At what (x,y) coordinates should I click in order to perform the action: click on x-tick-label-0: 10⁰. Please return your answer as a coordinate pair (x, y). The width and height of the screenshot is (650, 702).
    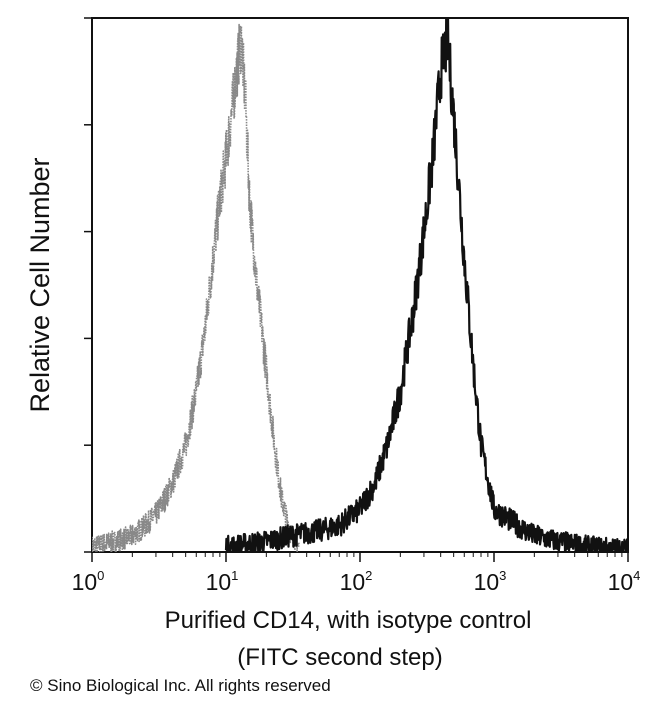
    Looking at the image, I should click on (88, 581).